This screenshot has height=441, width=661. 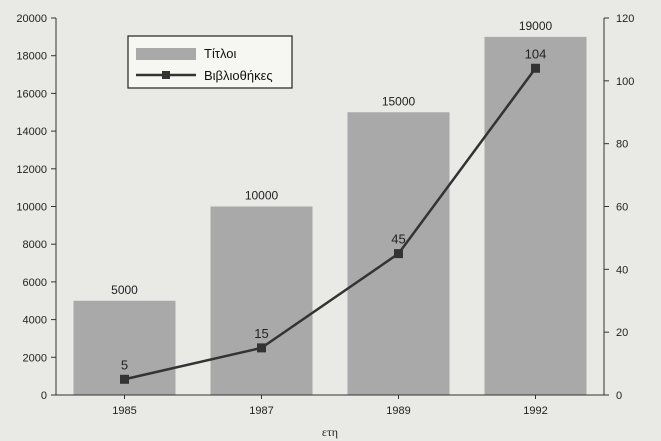 What do you see at coordinates (536, 53) in the screenshot?
I see `line-value-label: 104` at bounding box center [536, 53].